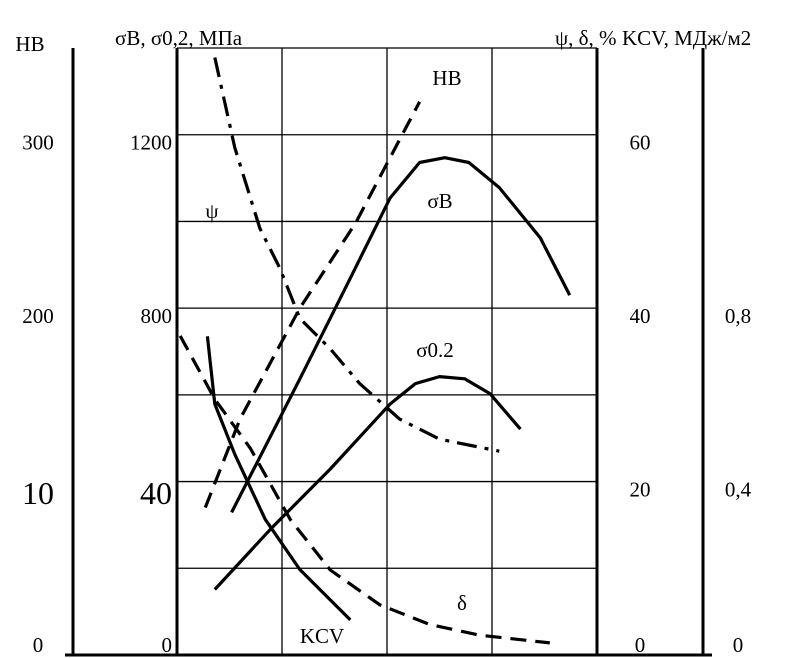  I want to click on series-label: σ0.2, so click(435, 350).